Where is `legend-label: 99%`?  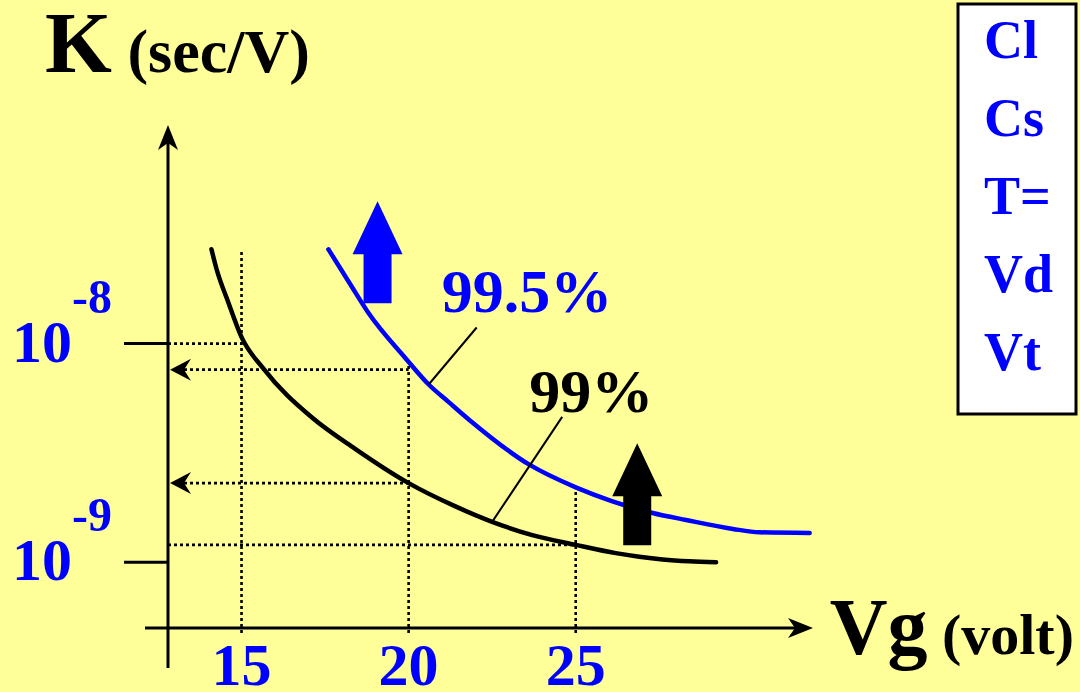
legend-label: 99% is located at coordinates (591, 390).